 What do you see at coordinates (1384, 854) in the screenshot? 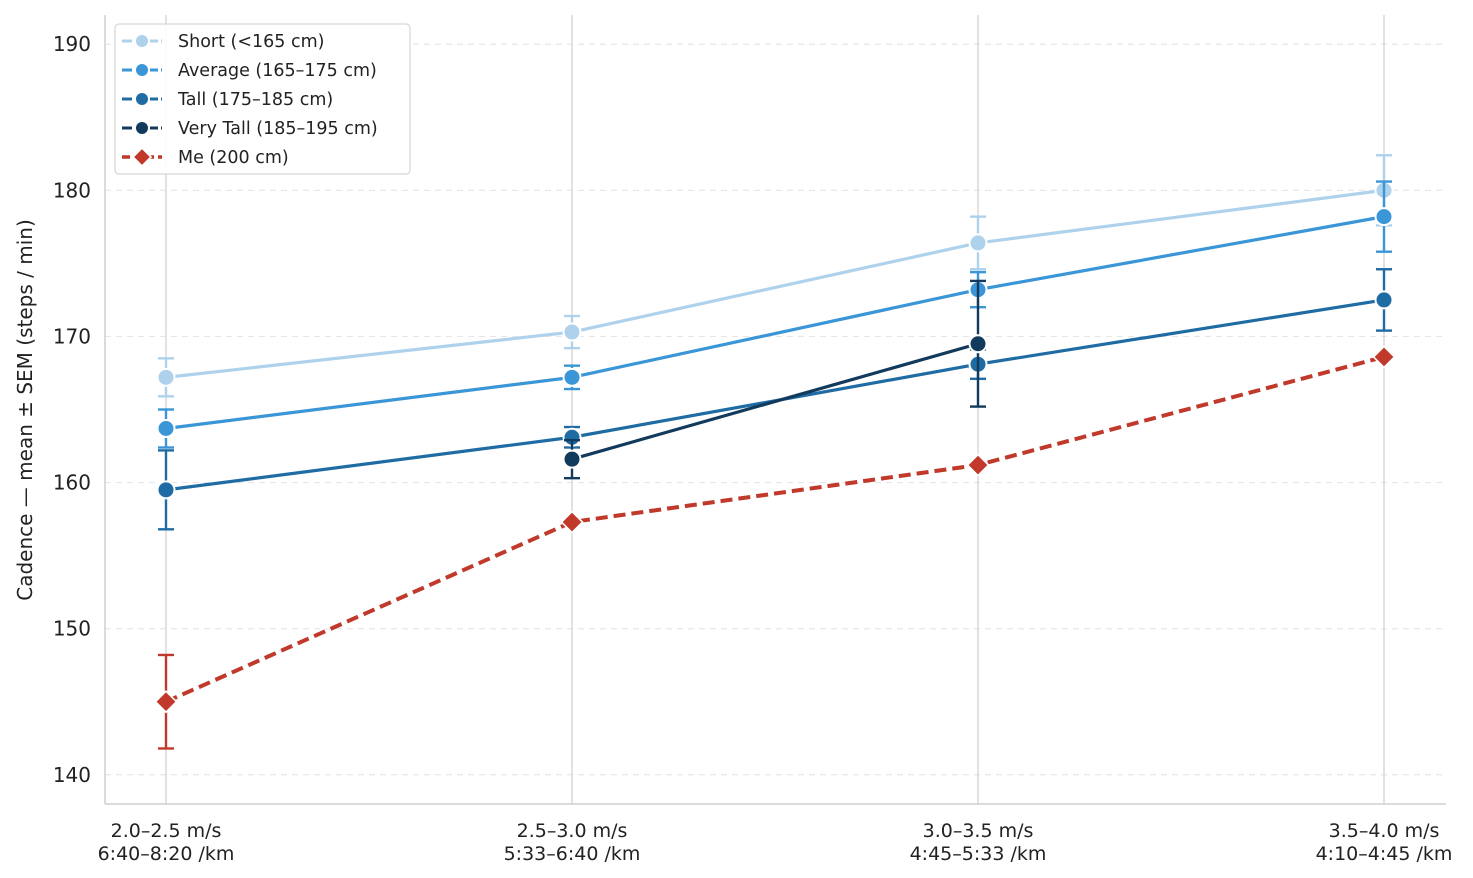
I see `x-tick-label-pace: 4:10–4:45 /km` at bounding box center [1384, 854].